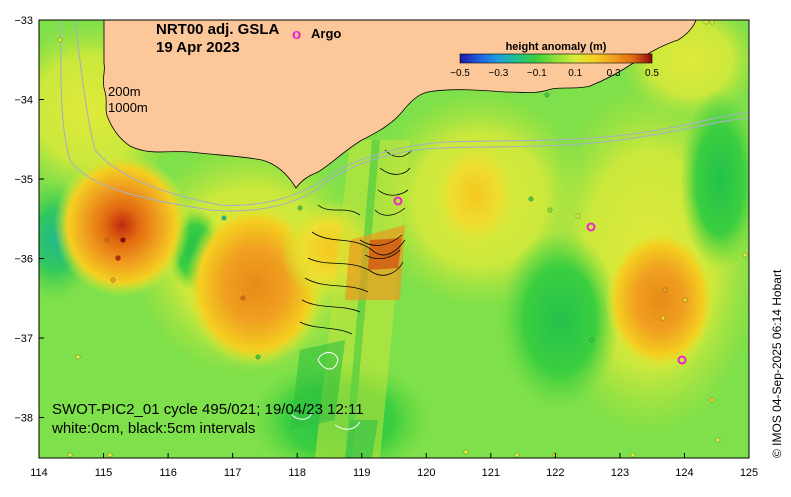 The height and width of the screenshot is (497, 791). What do you see at coordinates (128, 107) in the screenshot?
I see `isobath-1000m-label: 1000m` at bounding box center [128, 107].